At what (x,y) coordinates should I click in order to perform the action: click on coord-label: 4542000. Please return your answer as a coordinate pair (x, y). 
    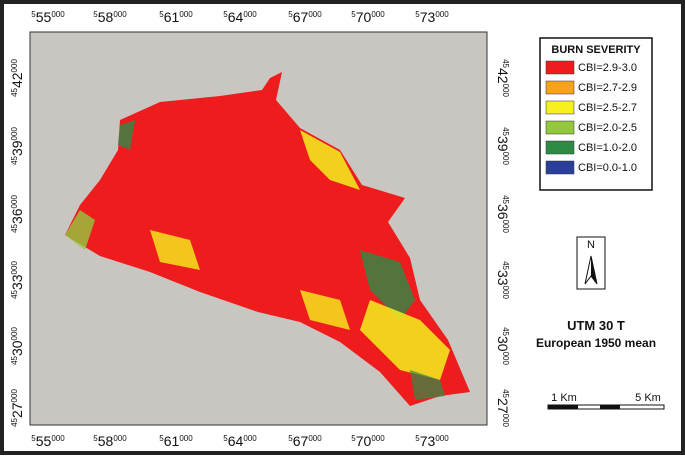
    Looking at the image, I should click on (503, 78).